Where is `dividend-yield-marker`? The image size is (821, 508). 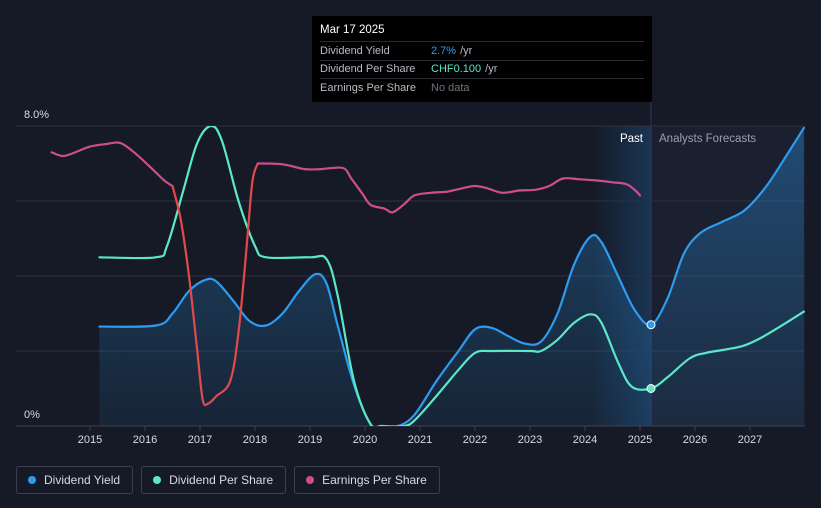
dividend-yield-marker is located at coordinates (651, 325).